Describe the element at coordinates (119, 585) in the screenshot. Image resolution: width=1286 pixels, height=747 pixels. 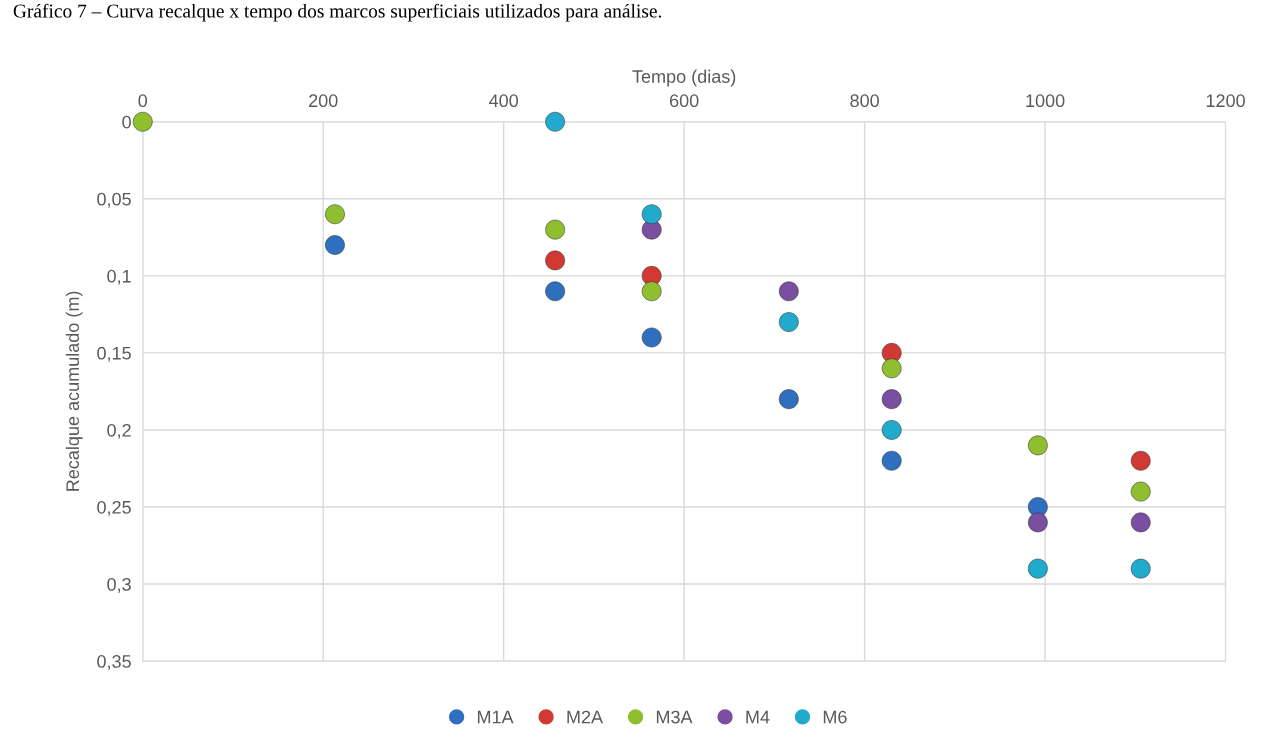
I see `y-tick-label: 0,3` at that location.